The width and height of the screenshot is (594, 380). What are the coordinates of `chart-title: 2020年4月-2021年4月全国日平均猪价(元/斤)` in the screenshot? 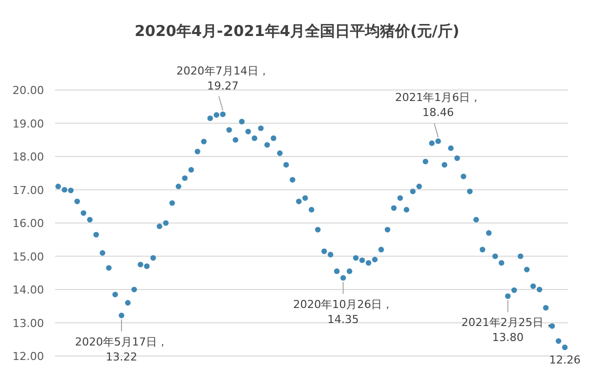 It's located at (297, 31).